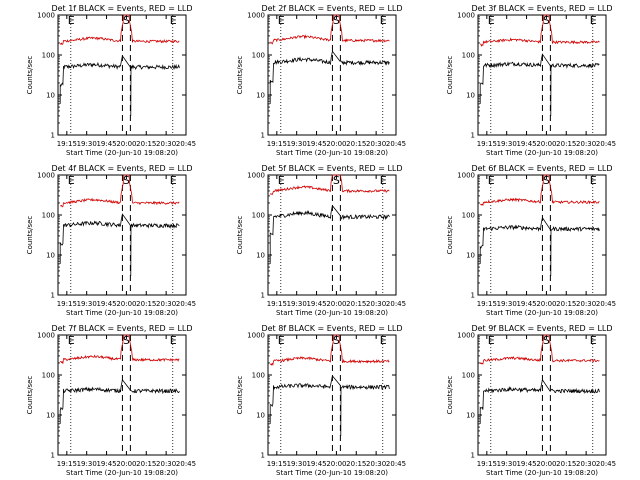  What do you see at coordinates (541, 328) in the screenshot?
I see `panel-title: Det 9f BLACK = Events, RED = LLD` at bounding box center [541, 328].